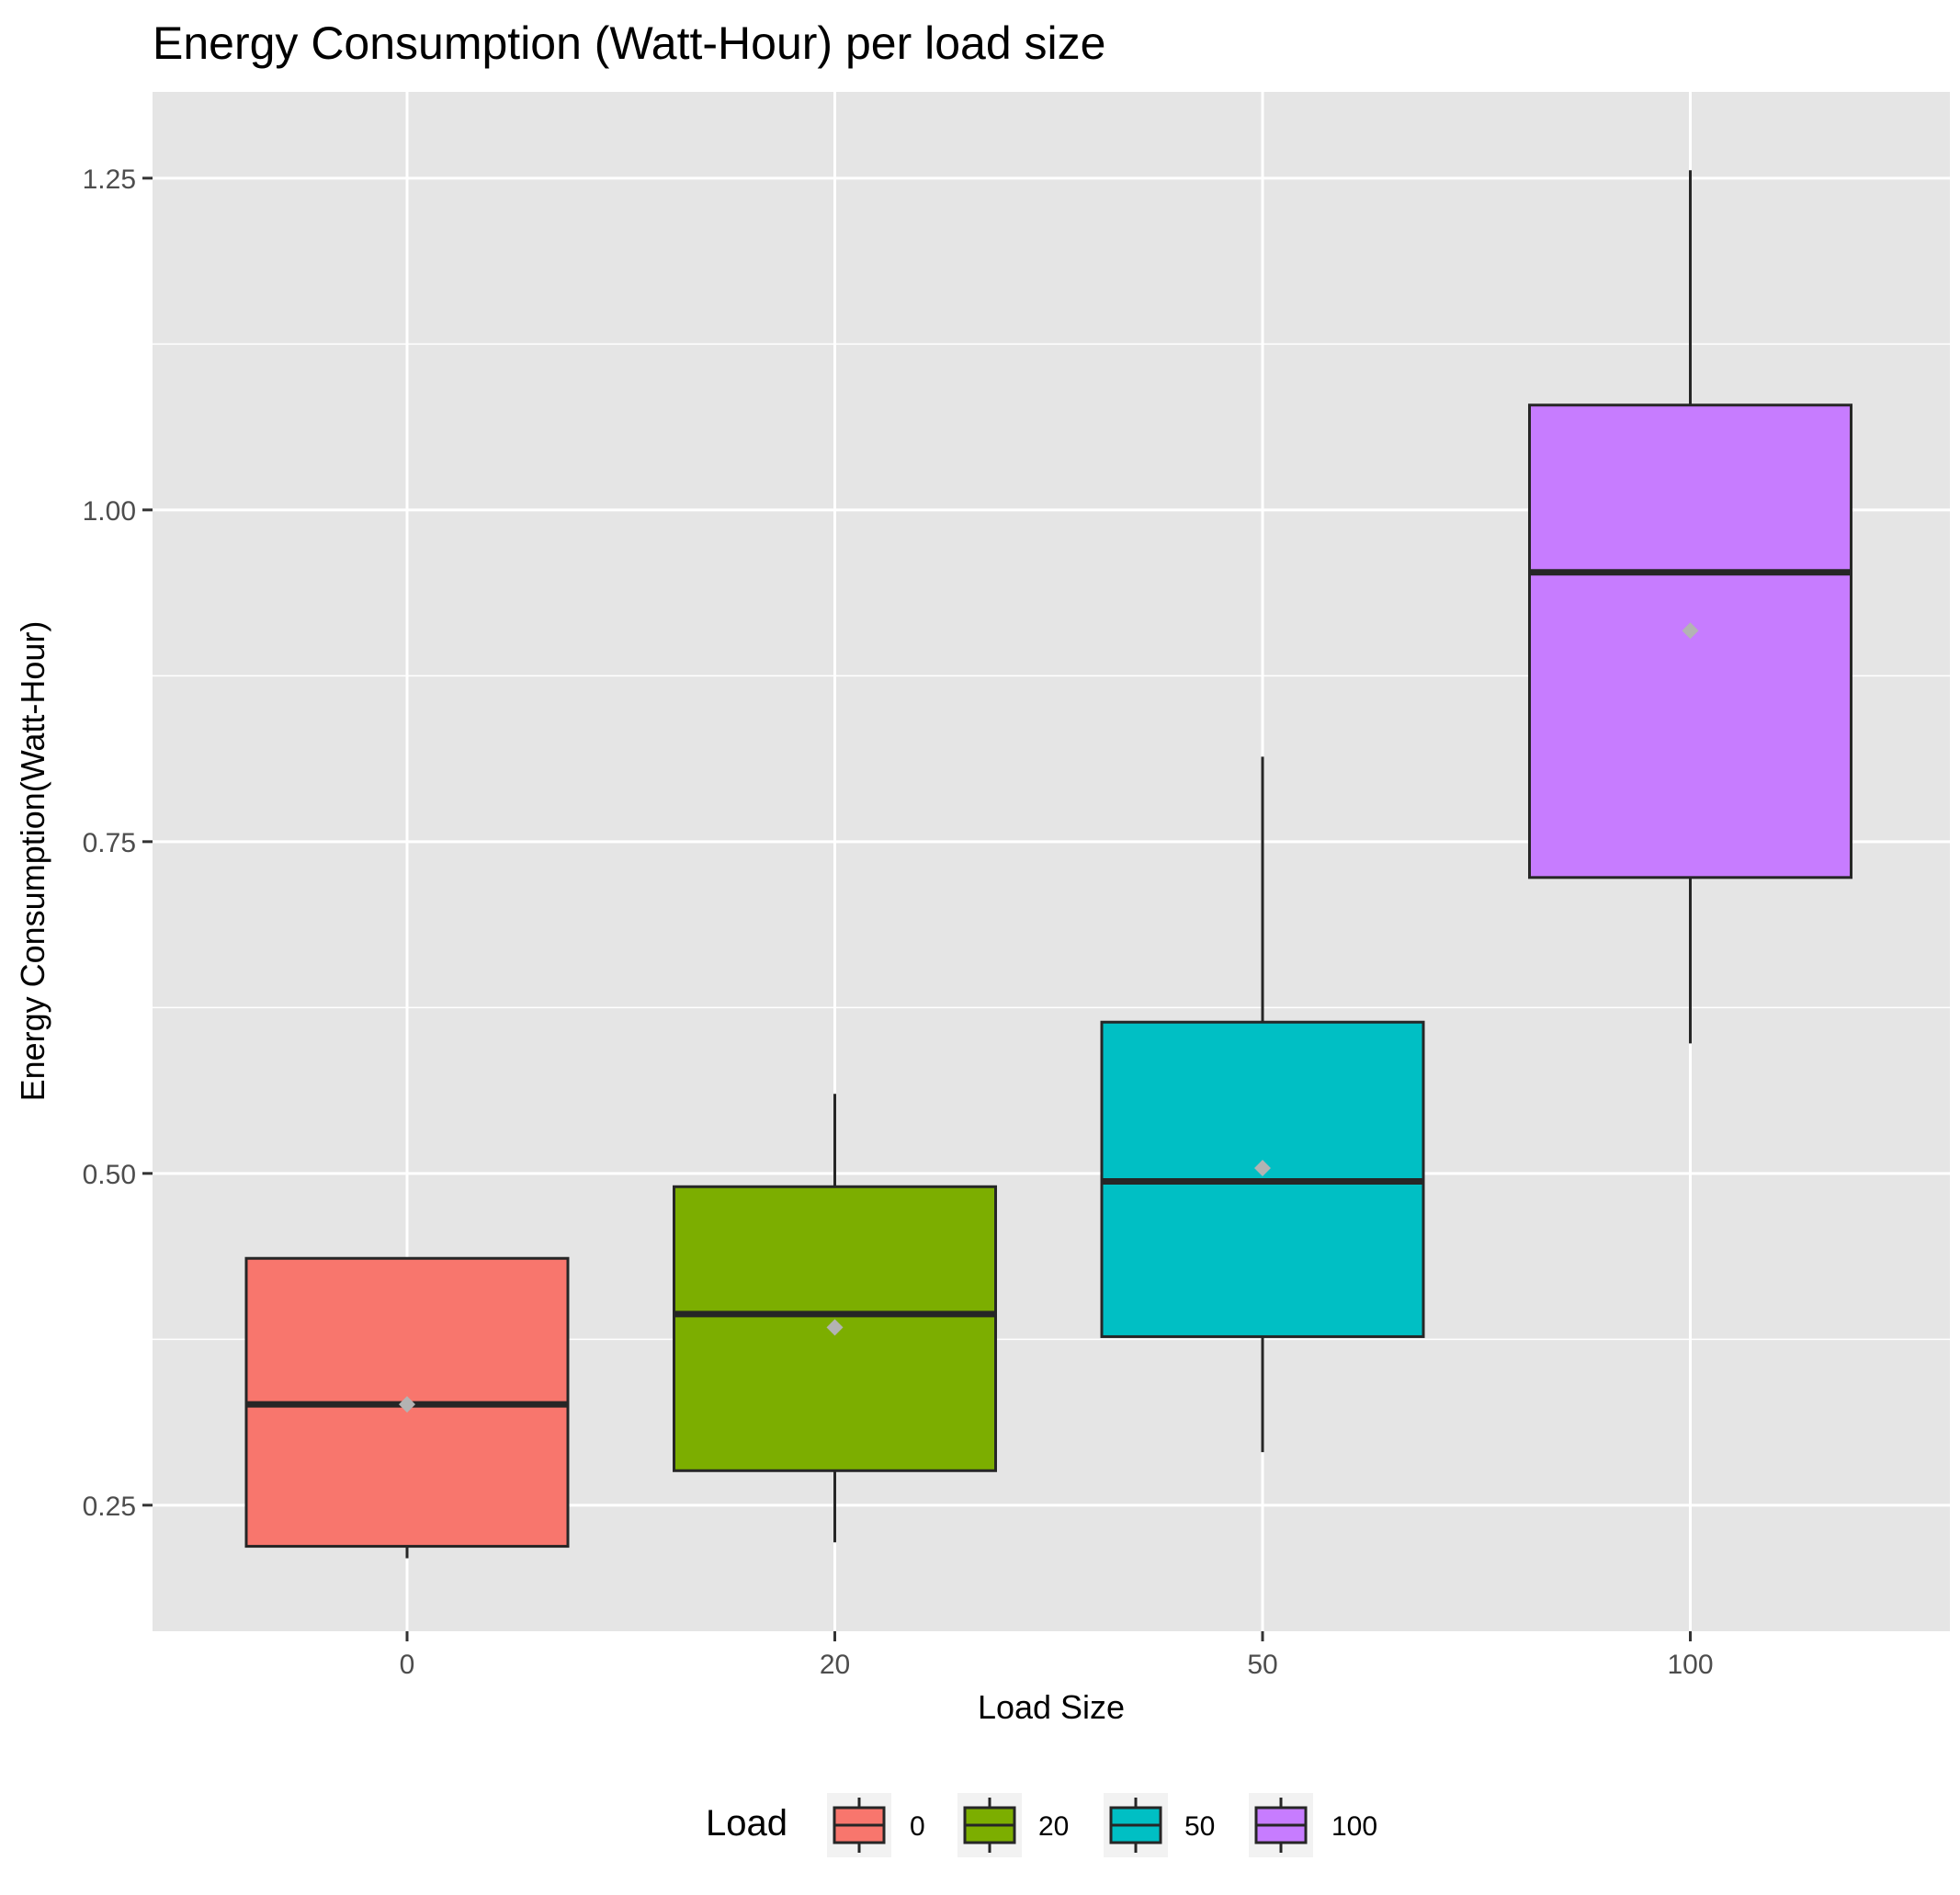 The height and width of the screenshot is (1895, 1960). I want to click on legend-item-100: 100, so click(1313, 1825).